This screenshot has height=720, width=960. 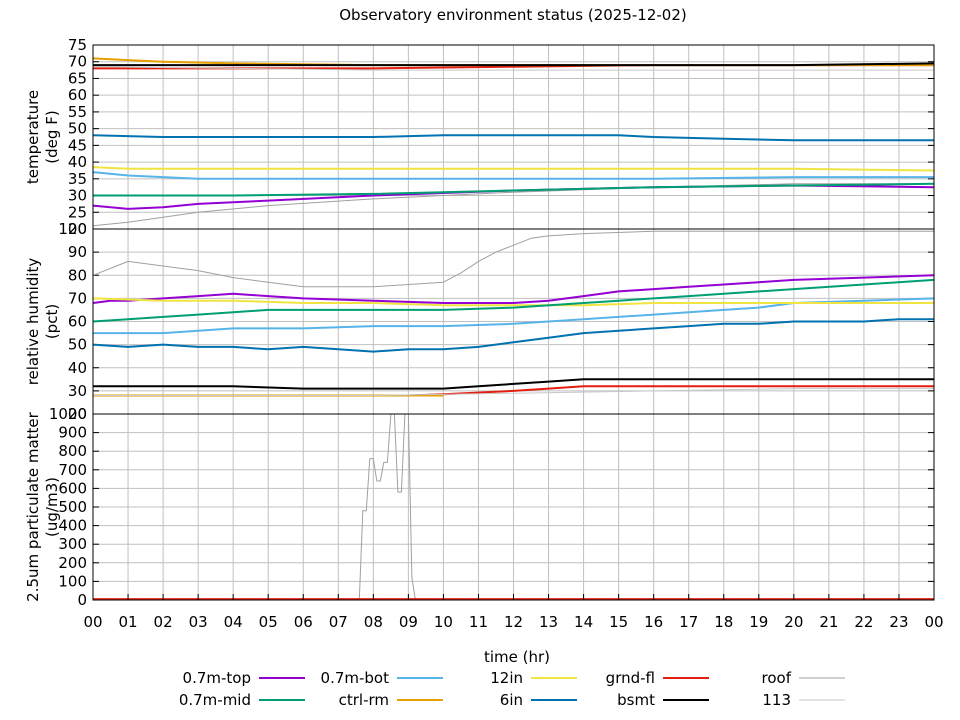 What do you see at coordinates (636, 700) in the screenshot?
I see `legend-label: bsmt` at bounding box center [636, 700].